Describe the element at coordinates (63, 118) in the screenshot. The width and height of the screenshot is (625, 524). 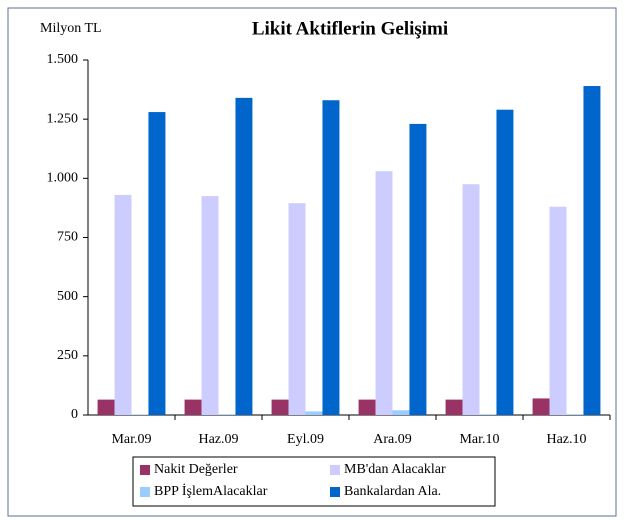
I see `y-tick-label: 1.250` at that location.